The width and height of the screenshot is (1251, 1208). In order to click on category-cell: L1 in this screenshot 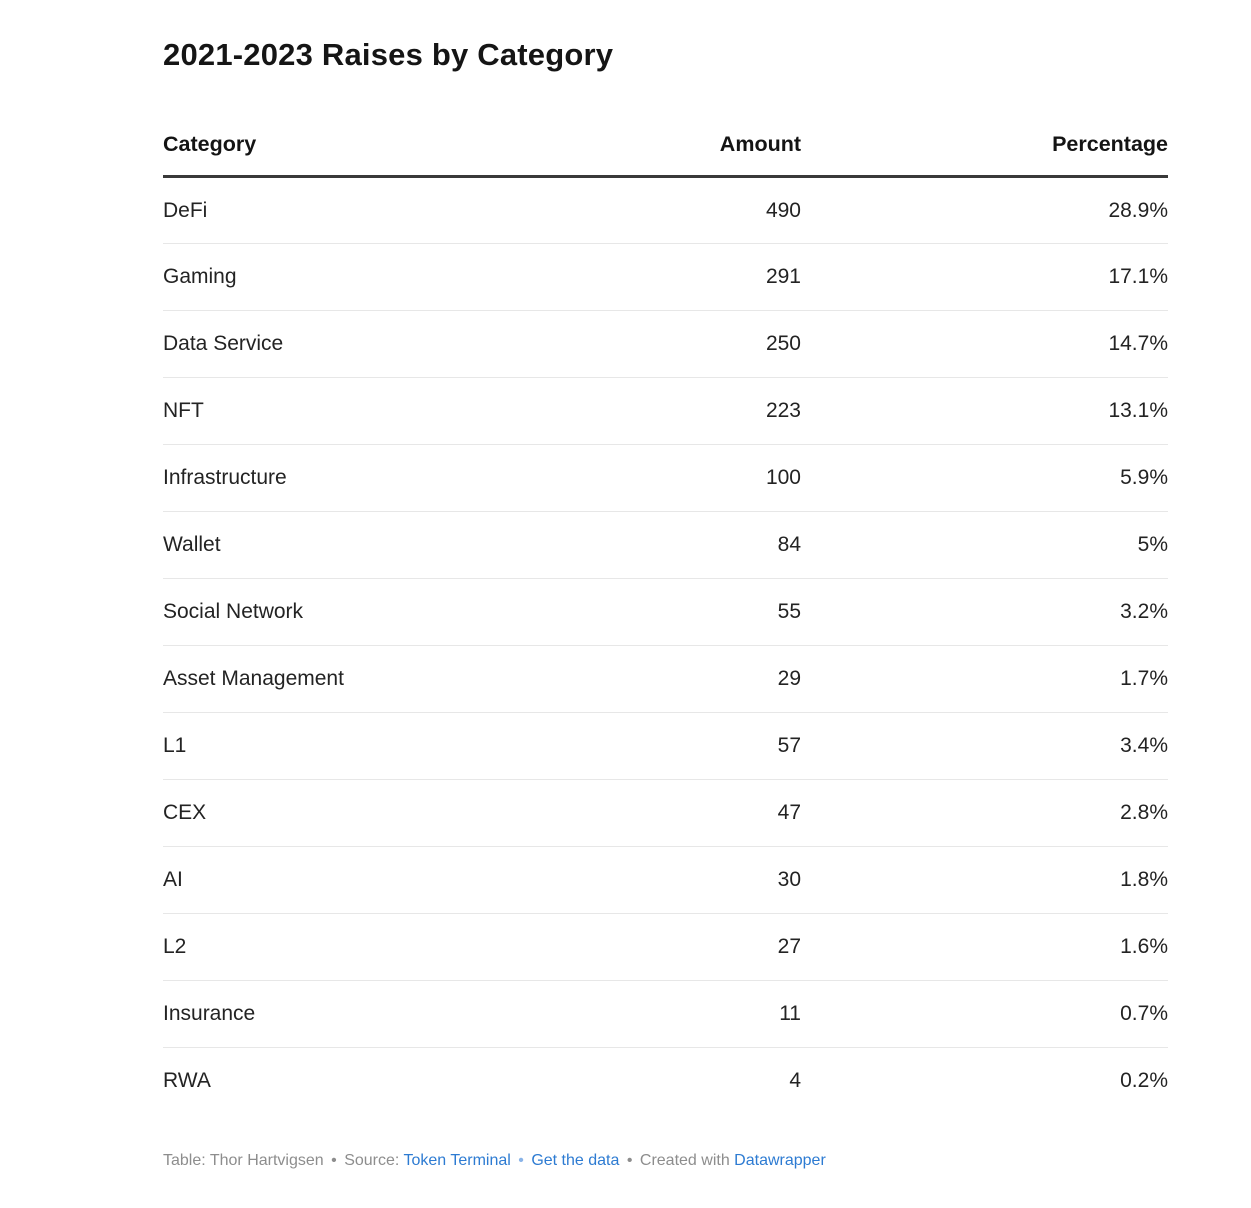, I will do `click(363, 746)`.